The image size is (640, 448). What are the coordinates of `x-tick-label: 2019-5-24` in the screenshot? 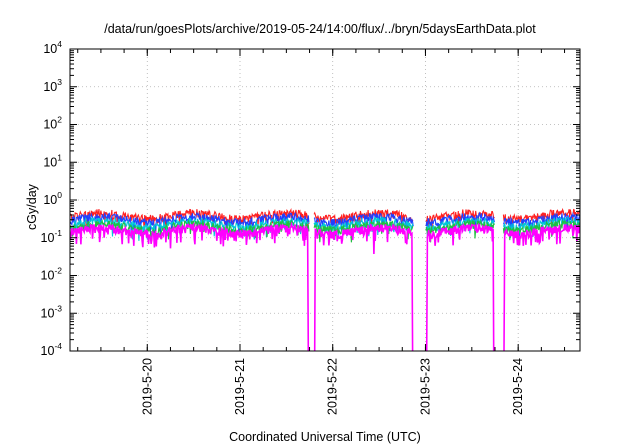 It's located at (518, 386).